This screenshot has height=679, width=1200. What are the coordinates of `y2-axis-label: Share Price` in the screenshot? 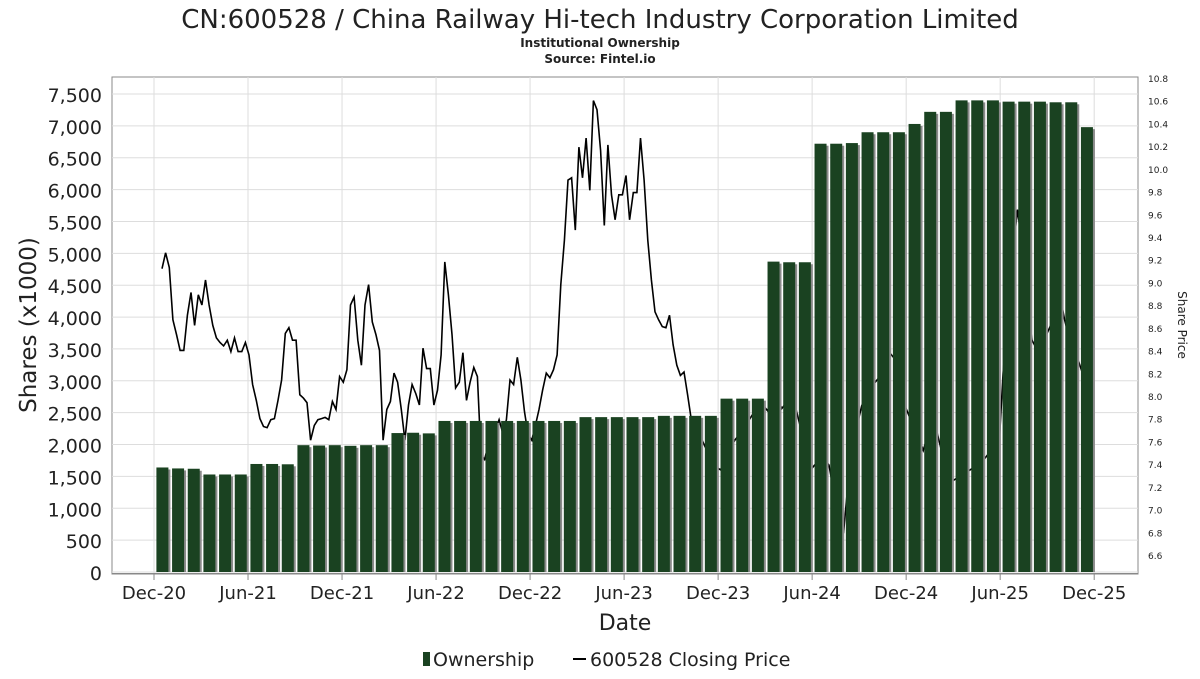 It's located at (1182, 325).